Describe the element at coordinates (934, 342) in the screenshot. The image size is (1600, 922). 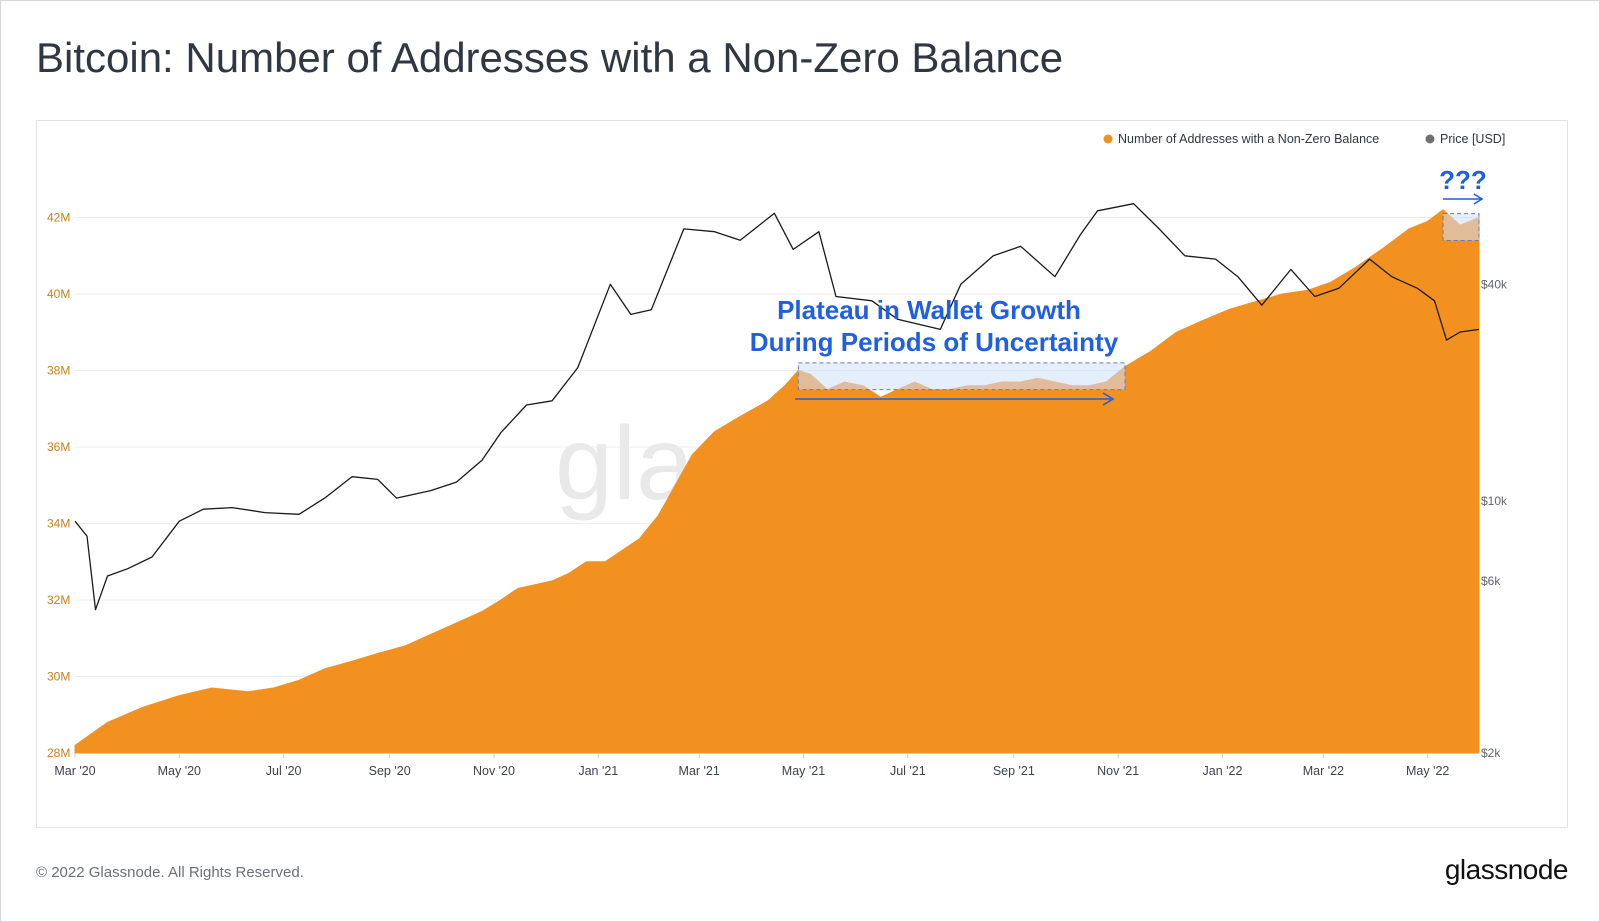
I see `plateau-annotation-line-2: During Periods of Uncertainty` at that location.